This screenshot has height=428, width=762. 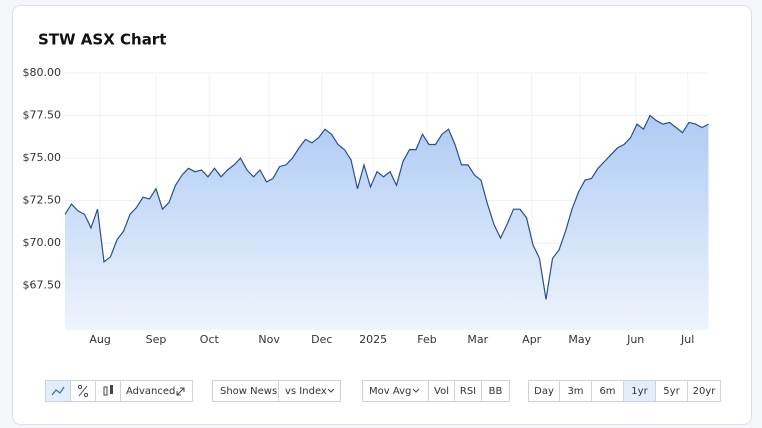 I want to click on vs-index-dropdown, so click(x=309, y=391).